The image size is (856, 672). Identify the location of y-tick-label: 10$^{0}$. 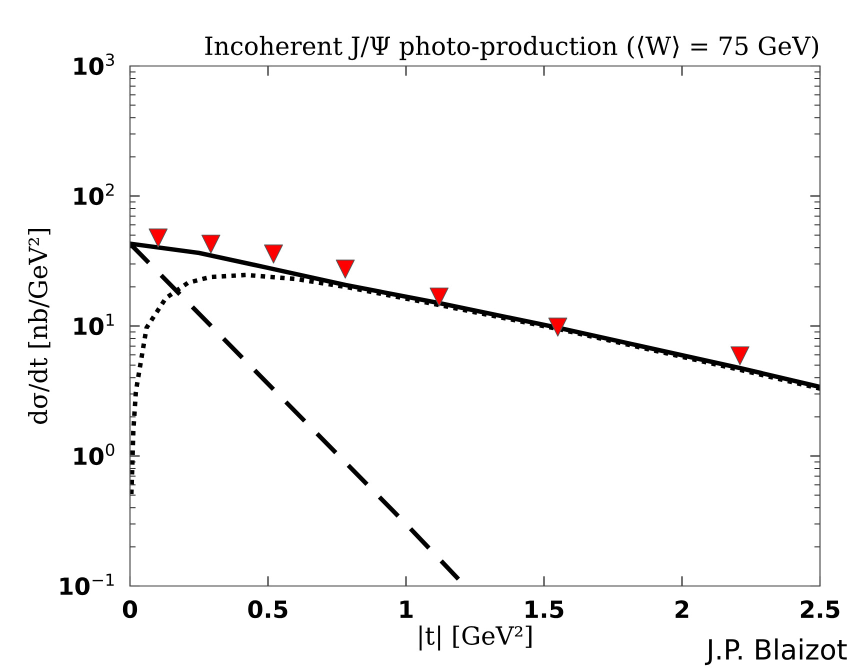
(94, 454).